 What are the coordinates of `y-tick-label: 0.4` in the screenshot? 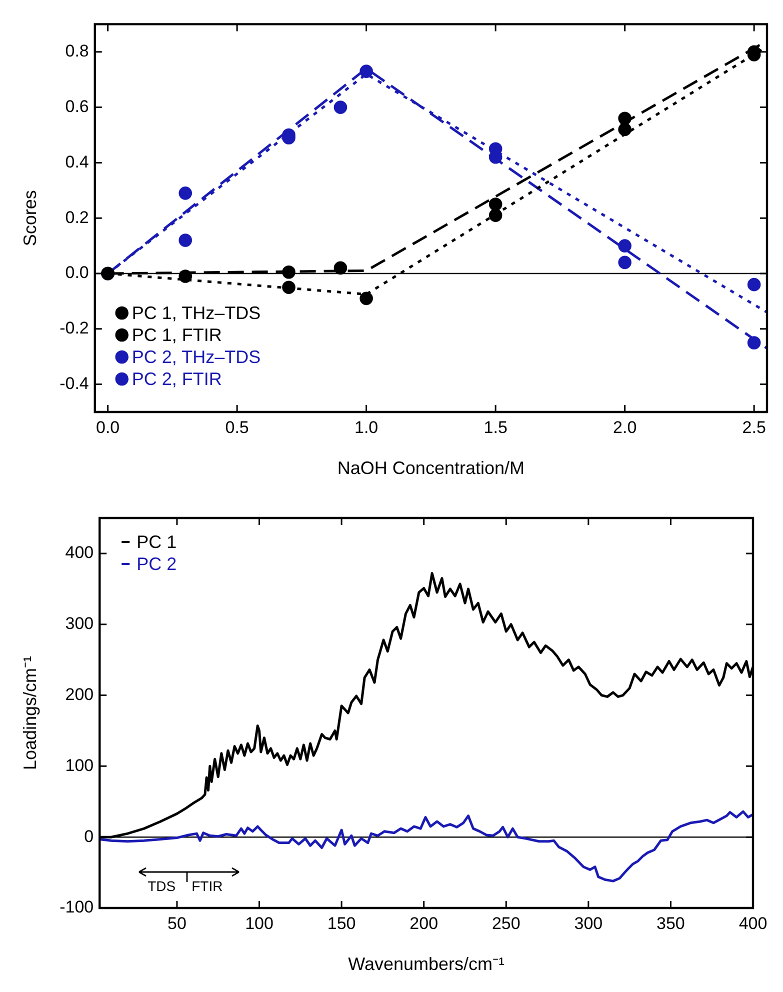 It's located at (77, 162).